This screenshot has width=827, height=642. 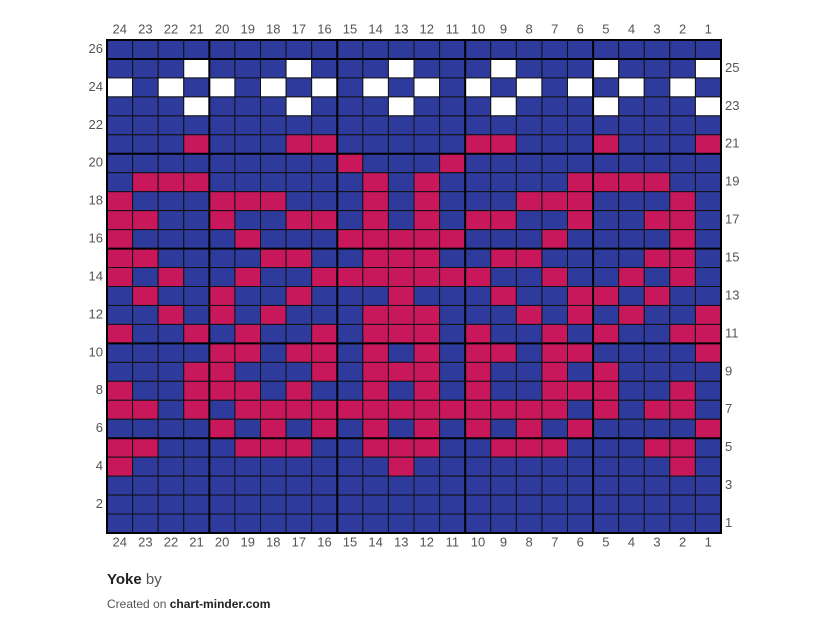 What do you see at coordinates (145, 28) in the screenshot?
I see `column-label: 23` at bounding box center [145, 28].